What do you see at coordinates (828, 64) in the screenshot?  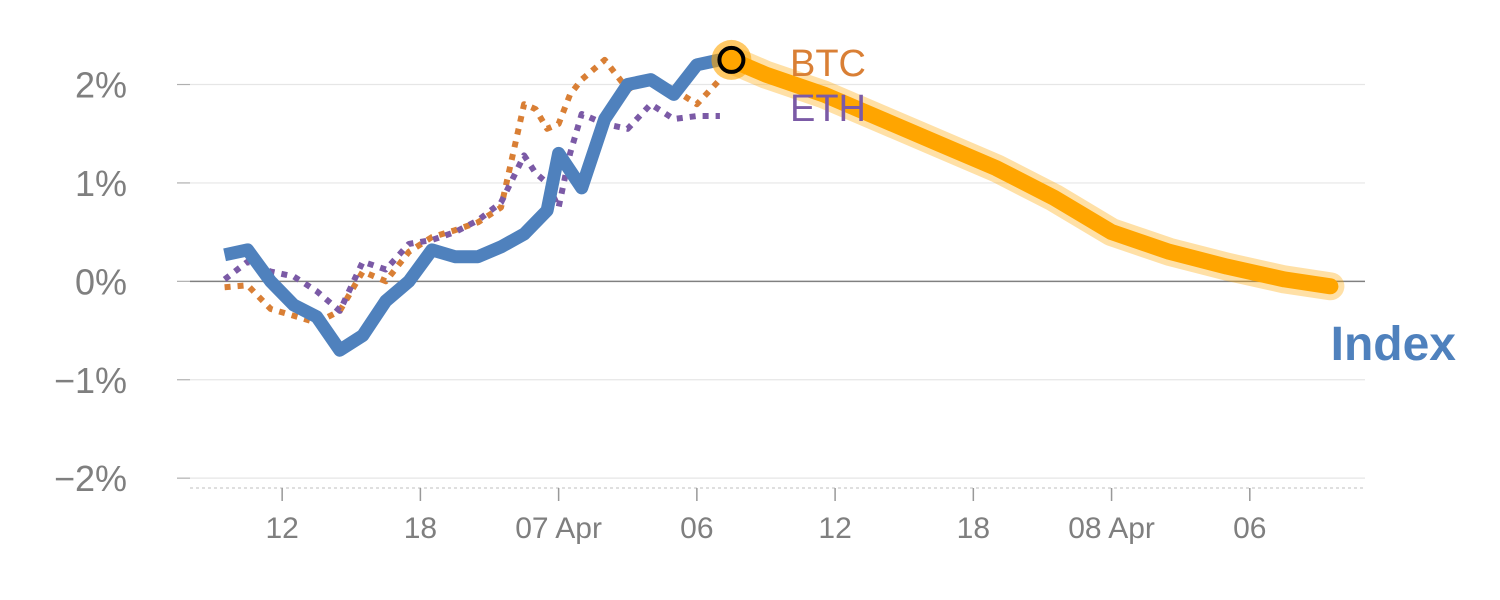 I see `btc-series-label: BTC` at bounding box center [828, 64].